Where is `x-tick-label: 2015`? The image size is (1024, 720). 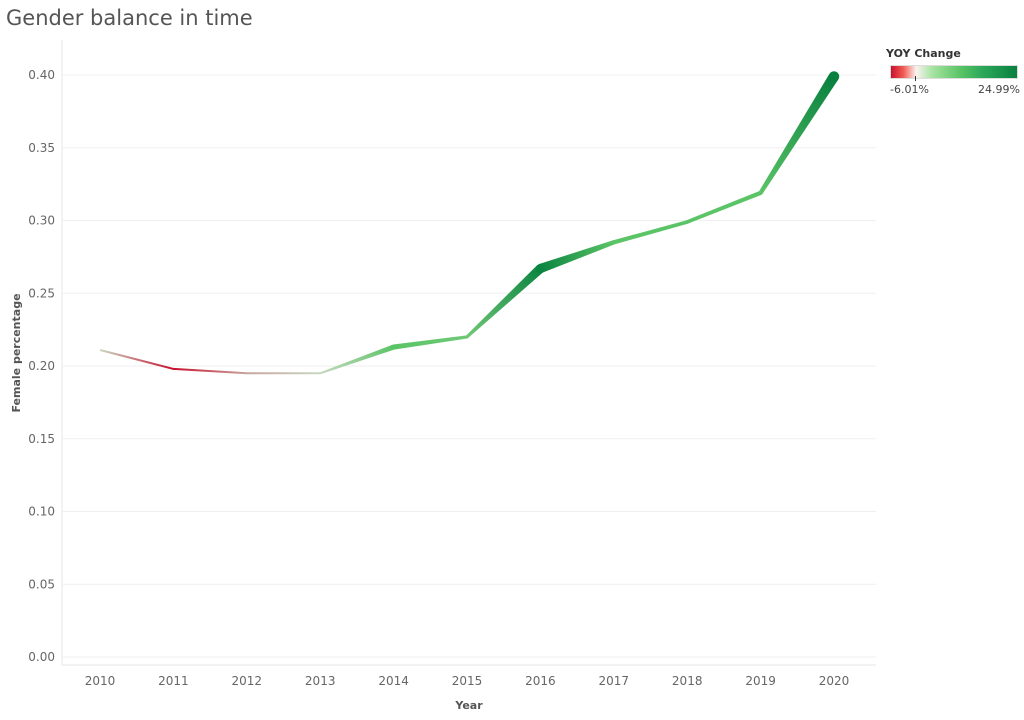 x-tick-label: 2015 is located at coordinates (467, 681).